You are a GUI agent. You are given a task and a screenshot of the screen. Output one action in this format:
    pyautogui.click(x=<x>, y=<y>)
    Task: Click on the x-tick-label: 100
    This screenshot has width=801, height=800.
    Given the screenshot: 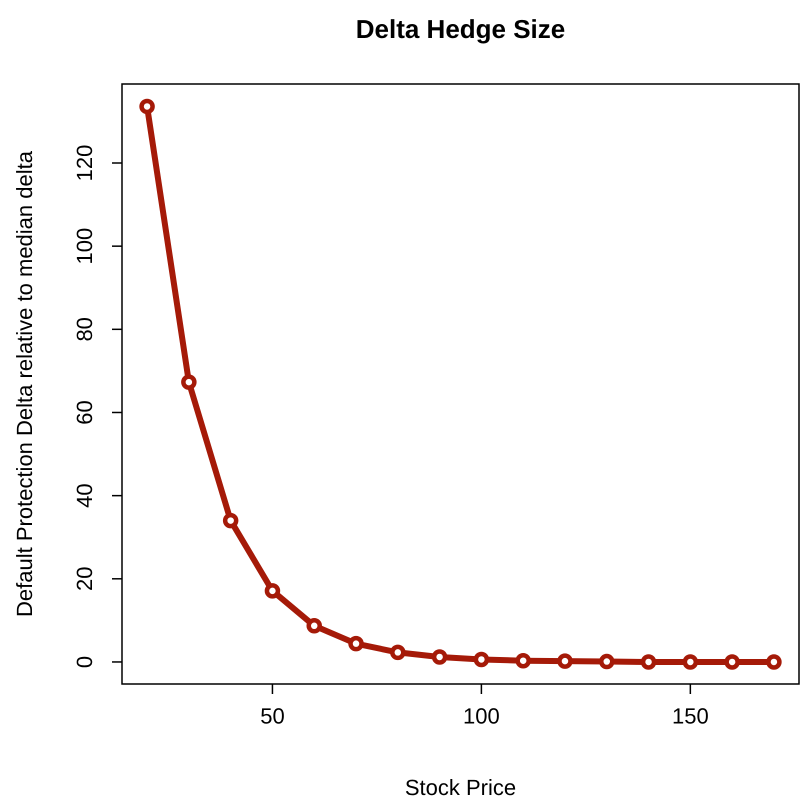 What is the action you would take?
    pyautogui.click(x=481, y=715)
    